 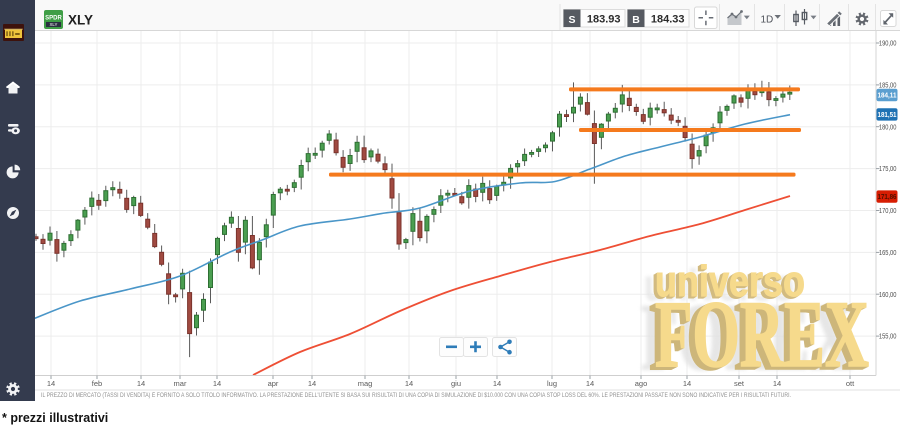 What do you see at coordinates (888, 126) in the screenshot?
I see `svg-text: 180,00` at bounding box center [888, 126].